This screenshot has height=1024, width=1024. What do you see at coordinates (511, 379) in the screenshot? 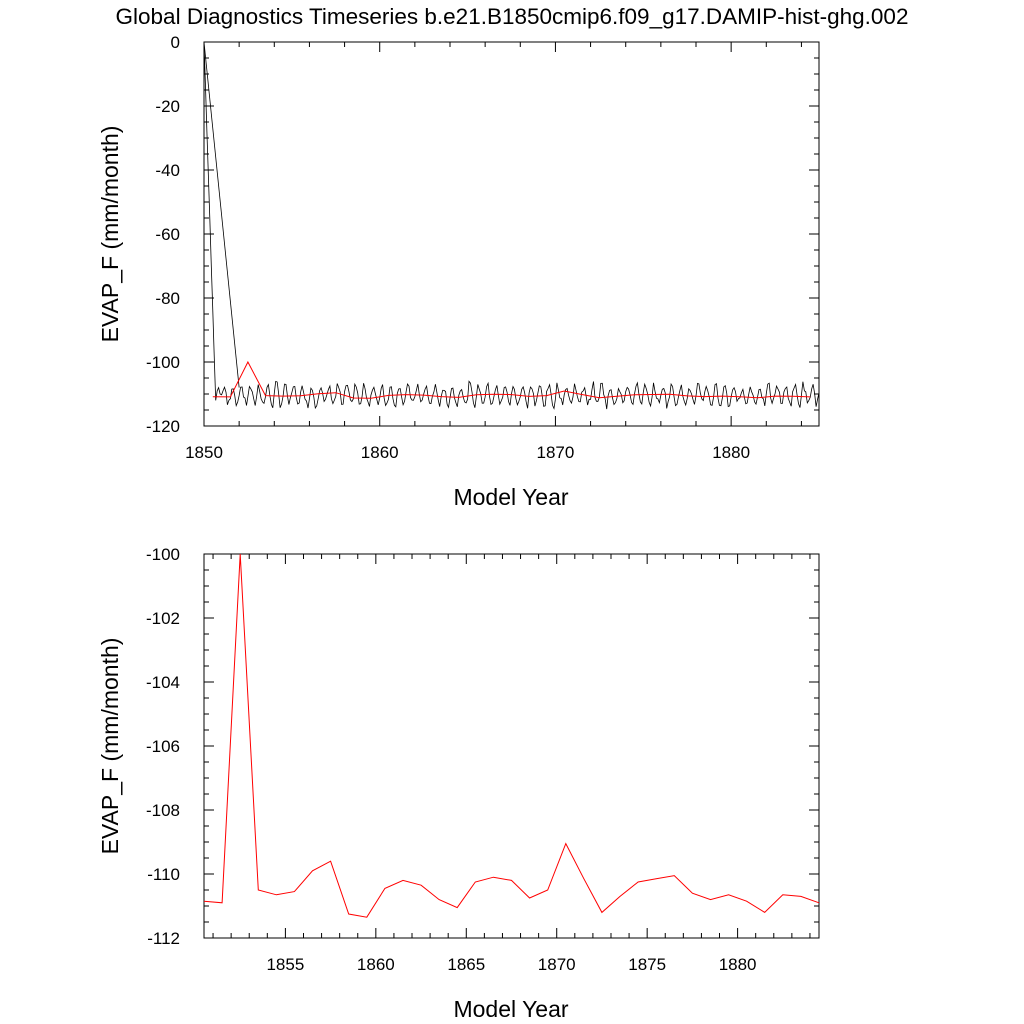
I see `annual-series-line` at bounding box center [511, 379].